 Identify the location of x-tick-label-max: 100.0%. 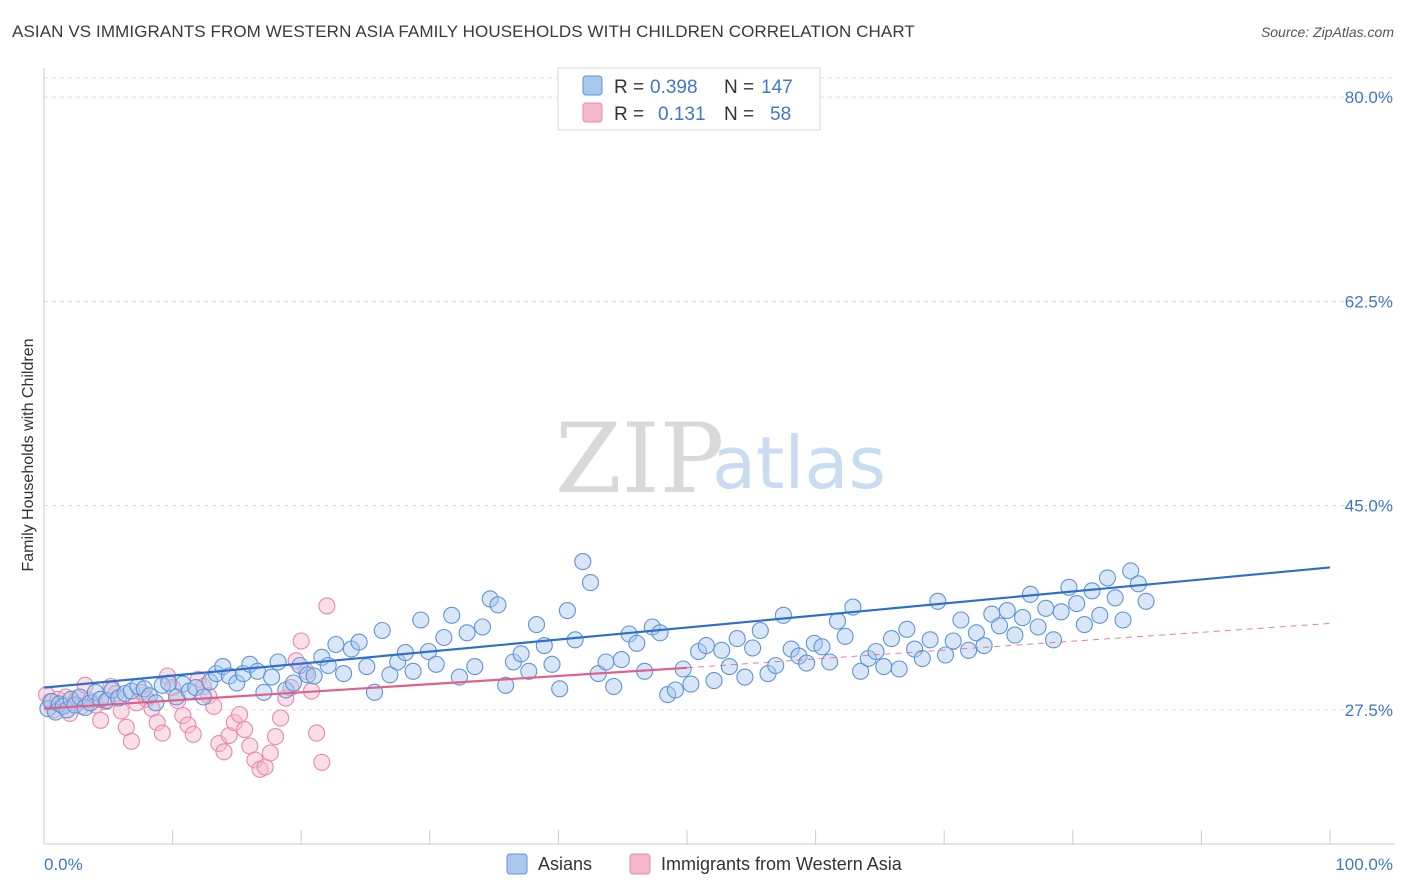
(1364, 864).